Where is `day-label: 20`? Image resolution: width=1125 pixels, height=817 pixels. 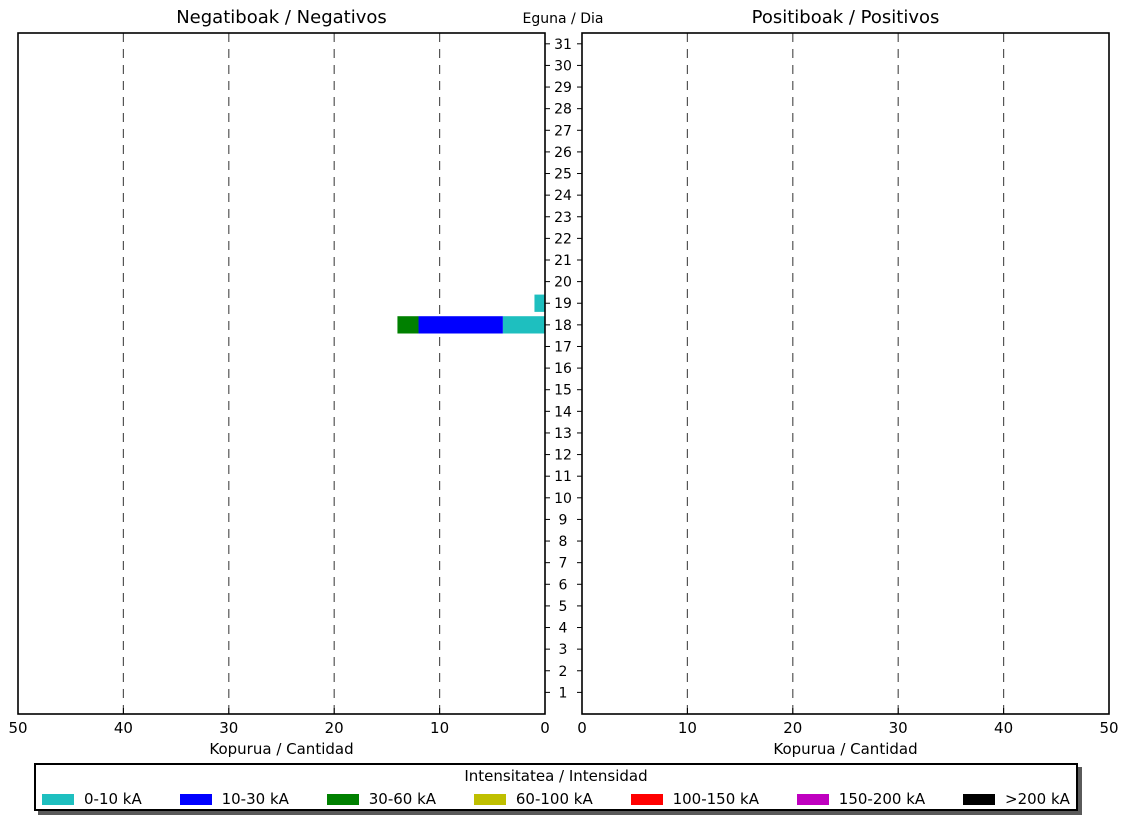
day-label: 20 is located at coordinates (563, 283).